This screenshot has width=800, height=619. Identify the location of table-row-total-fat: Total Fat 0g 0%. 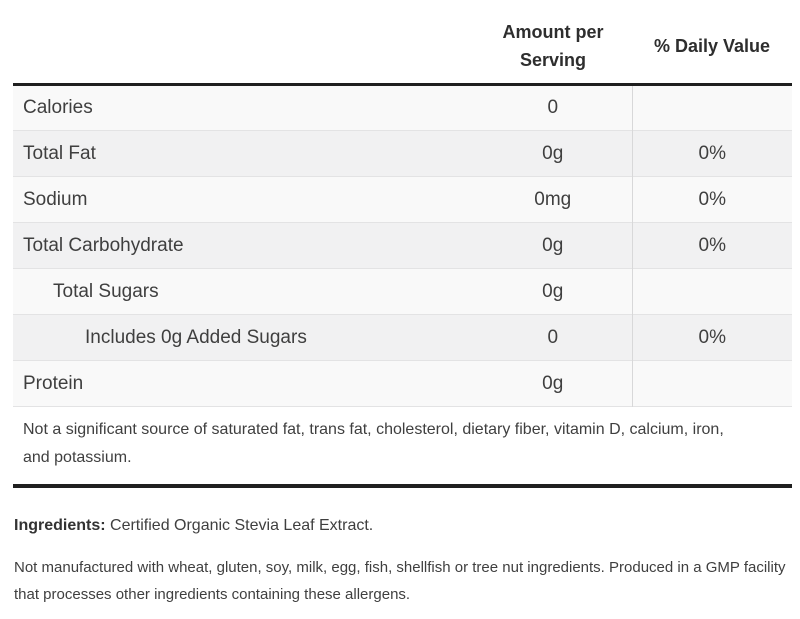
(402, 153).